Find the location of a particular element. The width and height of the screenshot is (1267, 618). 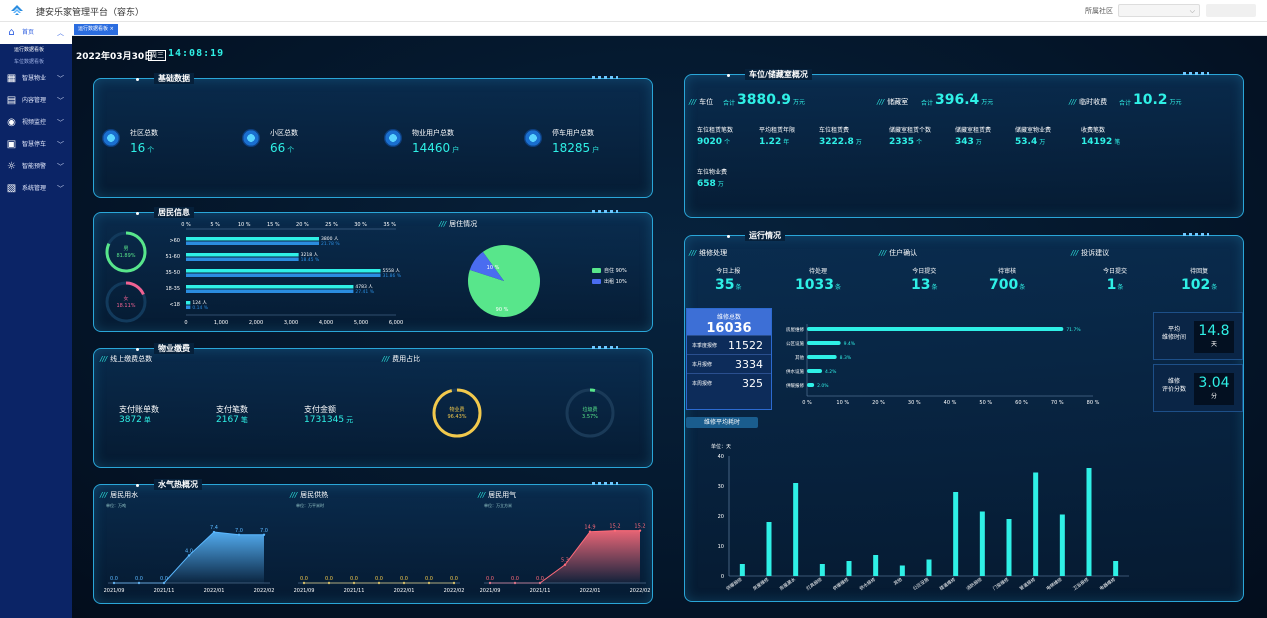

x-tick-label: 2022/01 is located at coordinates (590, 591).